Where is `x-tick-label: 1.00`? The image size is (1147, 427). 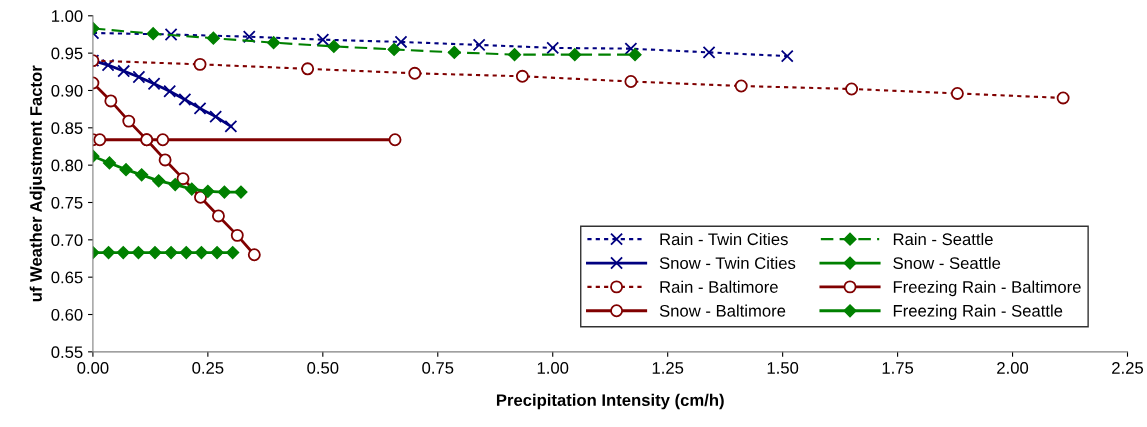
x-tick-label: 1.00 is located at coordinates (553, 368).